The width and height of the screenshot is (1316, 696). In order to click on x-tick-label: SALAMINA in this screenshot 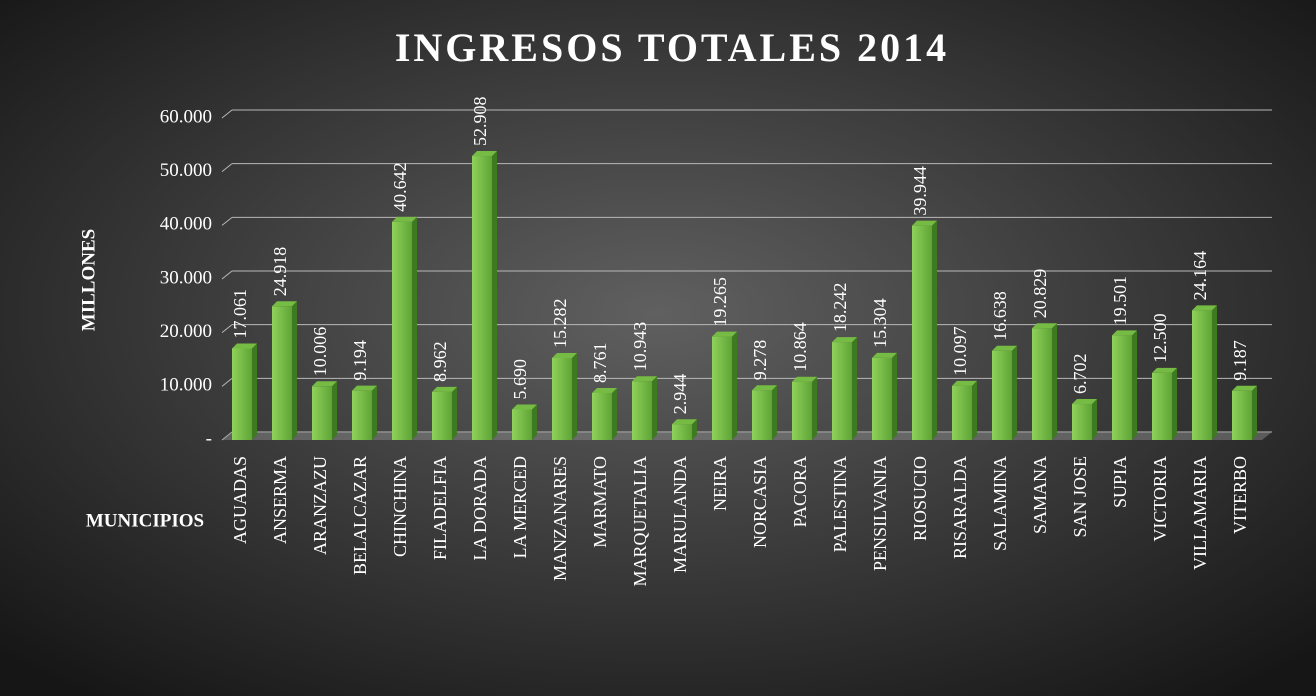, I will do `click(1000, 503)`.